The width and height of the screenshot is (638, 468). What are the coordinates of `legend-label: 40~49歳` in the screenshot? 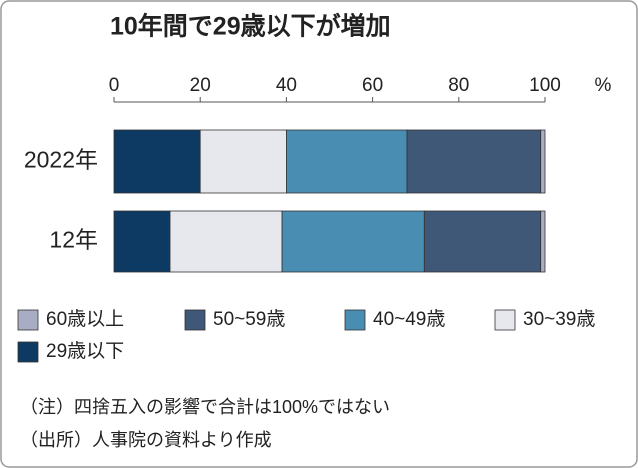 It's located at (409, 319).